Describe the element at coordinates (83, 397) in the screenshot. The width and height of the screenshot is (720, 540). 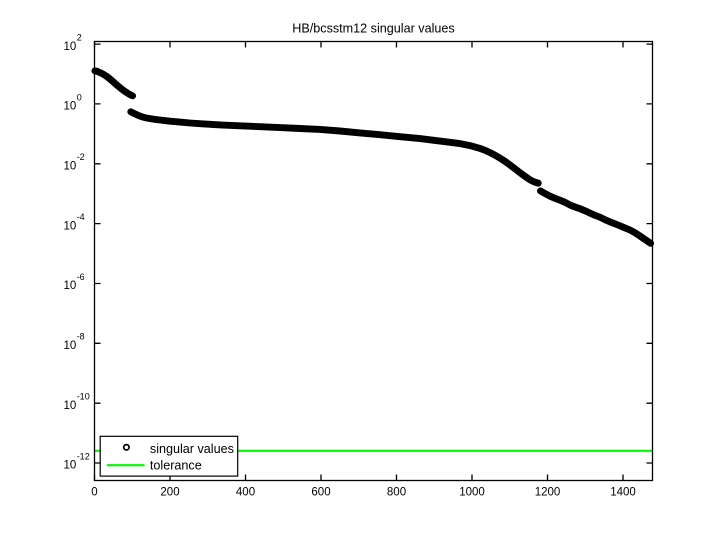
I see `svg-text: -10` at that location.